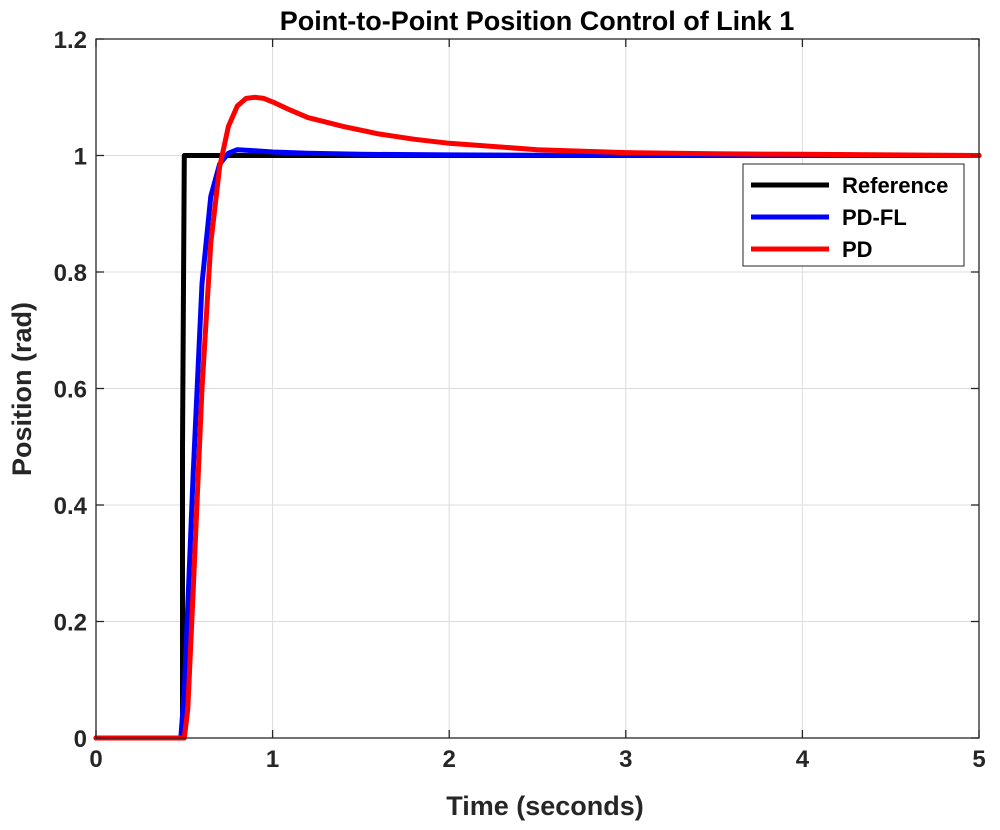 The width and height of the screenshot is (1000, 830). Describe the element at coordinates (95, 759) in the screenshot. I see `x-tick-label: 0` at that location.